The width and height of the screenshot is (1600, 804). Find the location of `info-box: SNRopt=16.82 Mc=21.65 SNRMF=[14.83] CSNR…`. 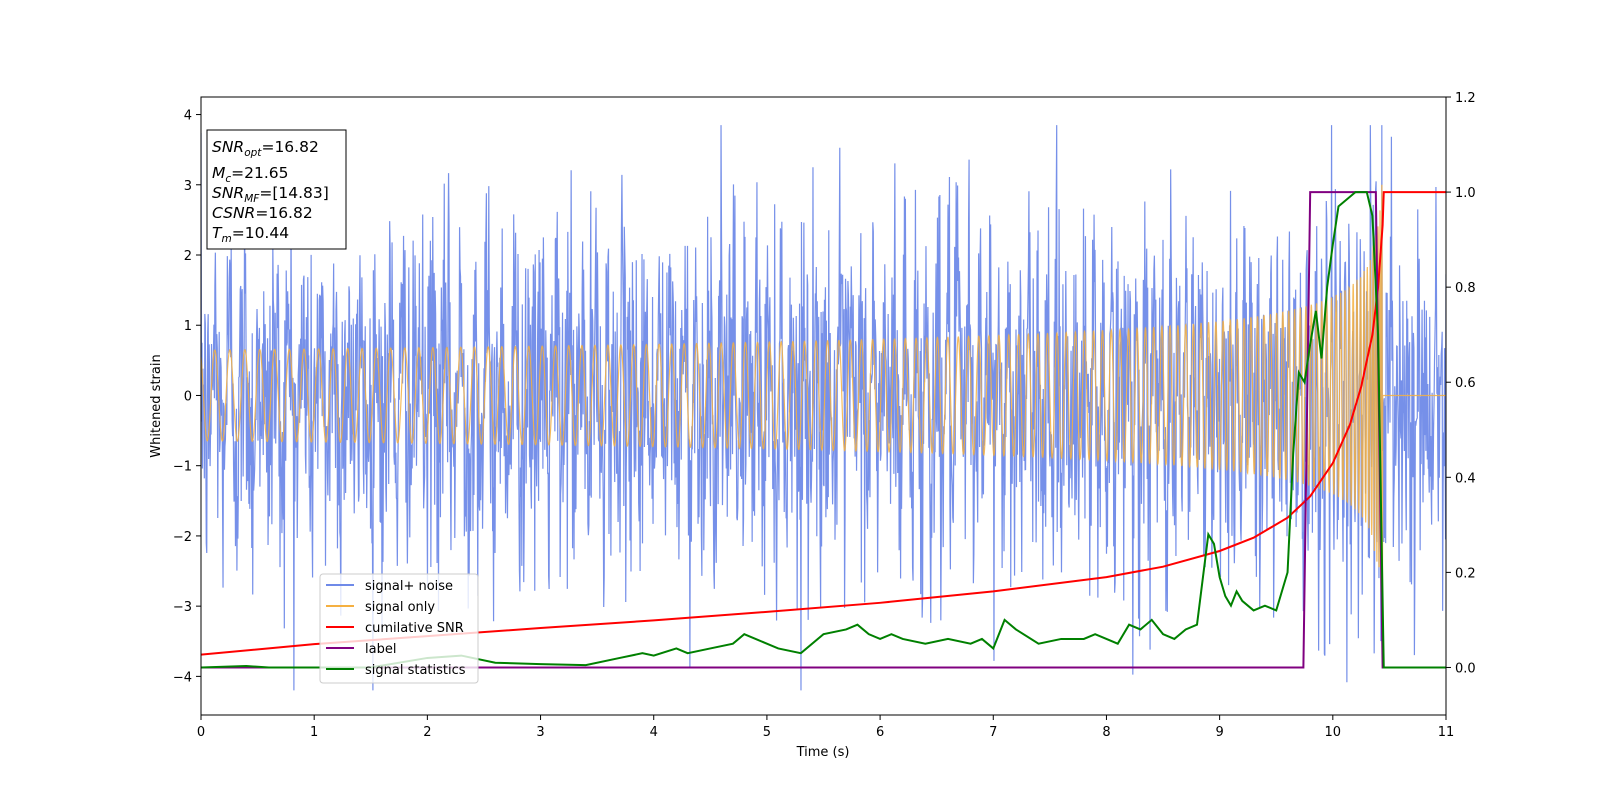

info-box: SNRopt=16.82 Mc=21.65 SNRMF=[14.83] CSNR… is located at coordinates (276, 189).